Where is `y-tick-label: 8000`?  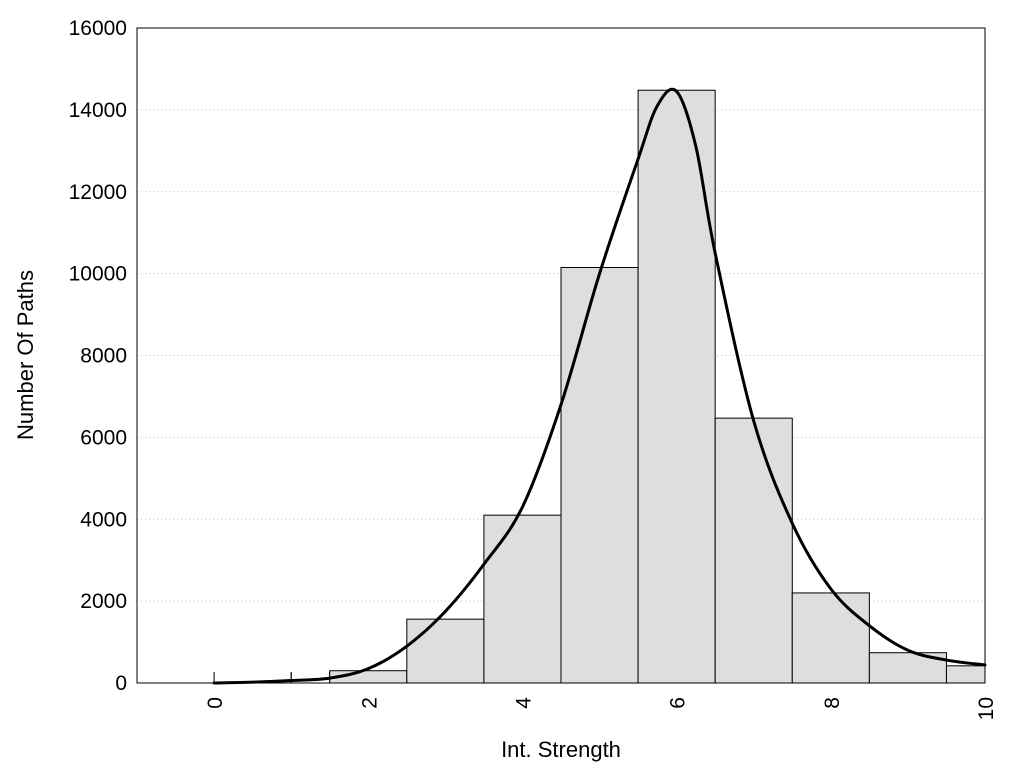
y-tick-label: 8000 is located at coordinates (103, 356).